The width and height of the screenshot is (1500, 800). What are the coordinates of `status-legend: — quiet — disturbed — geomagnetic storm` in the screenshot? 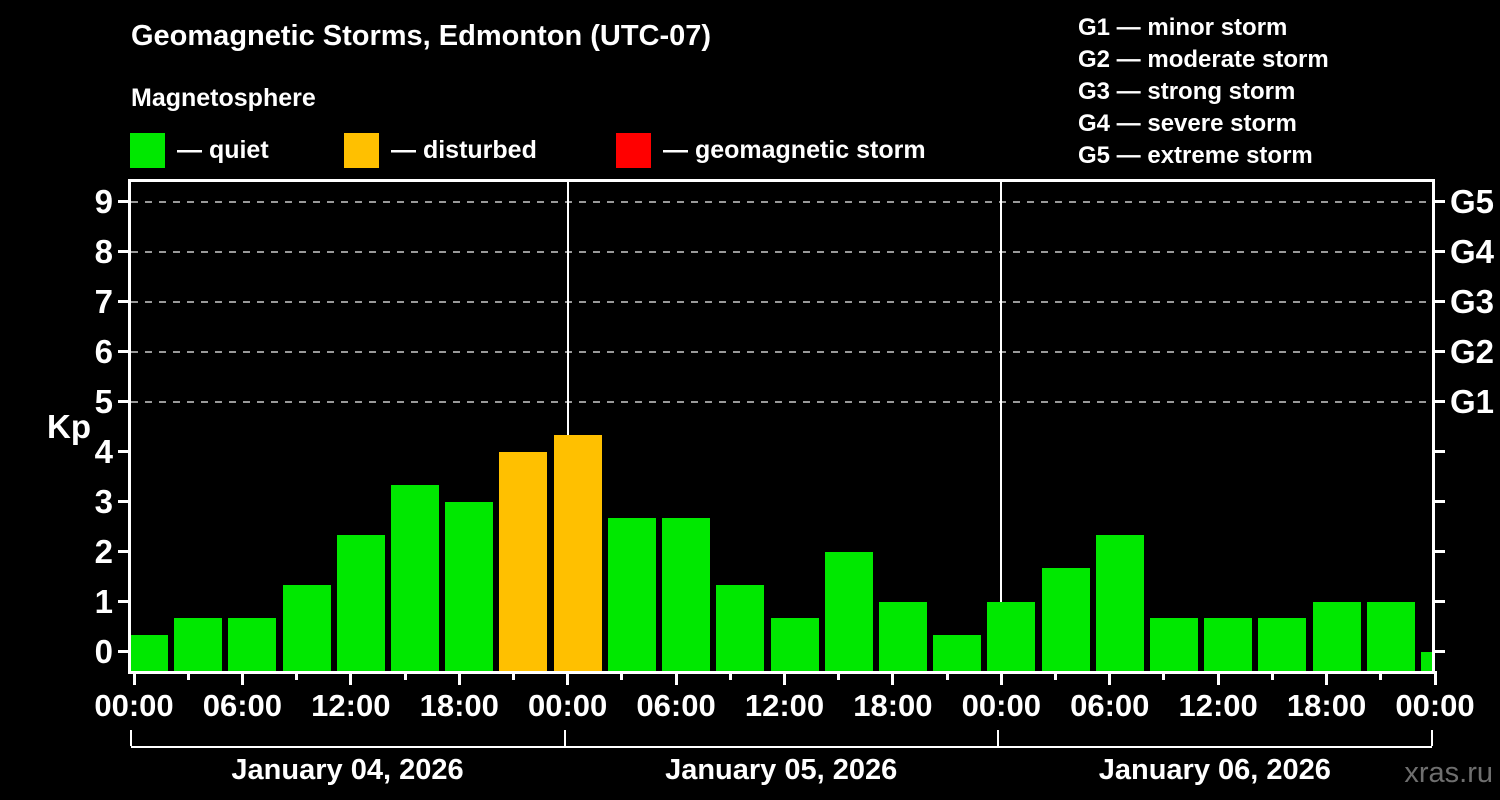 It's located at (750, 153).